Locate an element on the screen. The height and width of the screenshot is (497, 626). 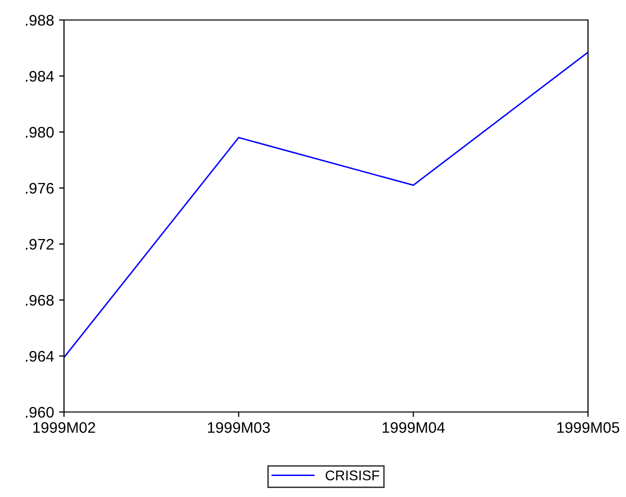
x-tick-label: 1999M04 is located at coordinates (413, 427).